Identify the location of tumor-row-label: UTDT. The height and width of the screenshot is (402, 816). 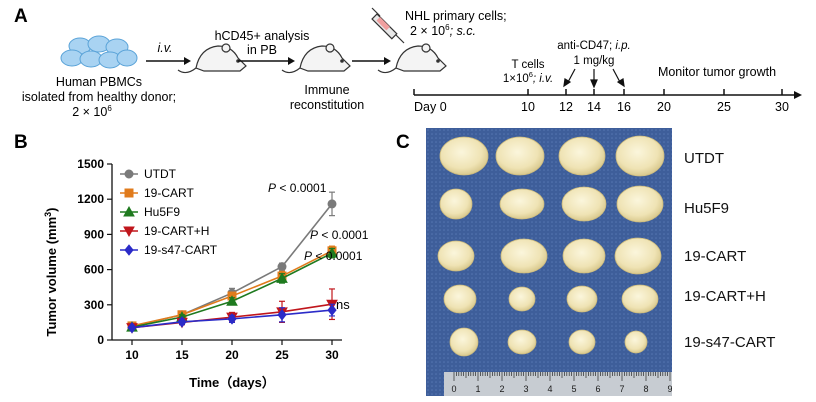
(704, 158).